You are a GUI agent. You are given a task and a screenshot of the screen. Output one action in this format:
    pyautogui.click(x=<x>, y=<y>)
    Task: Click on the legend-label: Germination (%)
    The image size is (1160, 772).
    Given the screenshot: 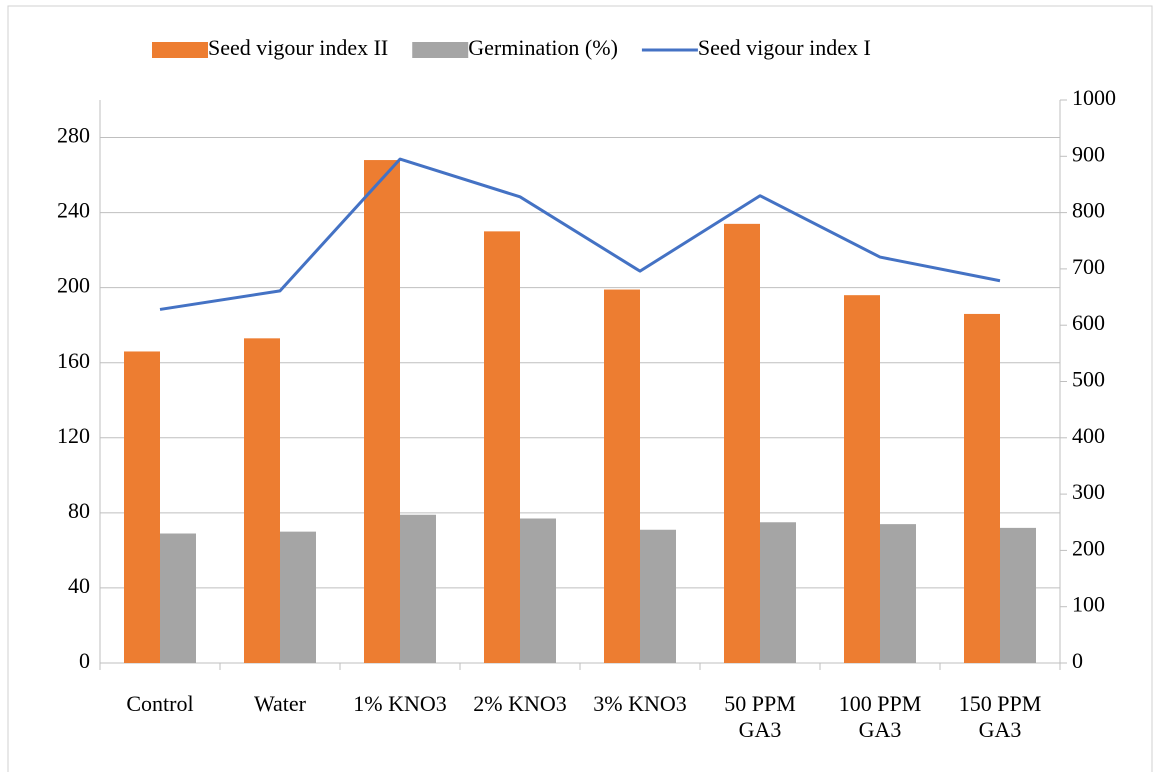 What is the action you would take?
    pyautogui.click(x=543, y=47)
    